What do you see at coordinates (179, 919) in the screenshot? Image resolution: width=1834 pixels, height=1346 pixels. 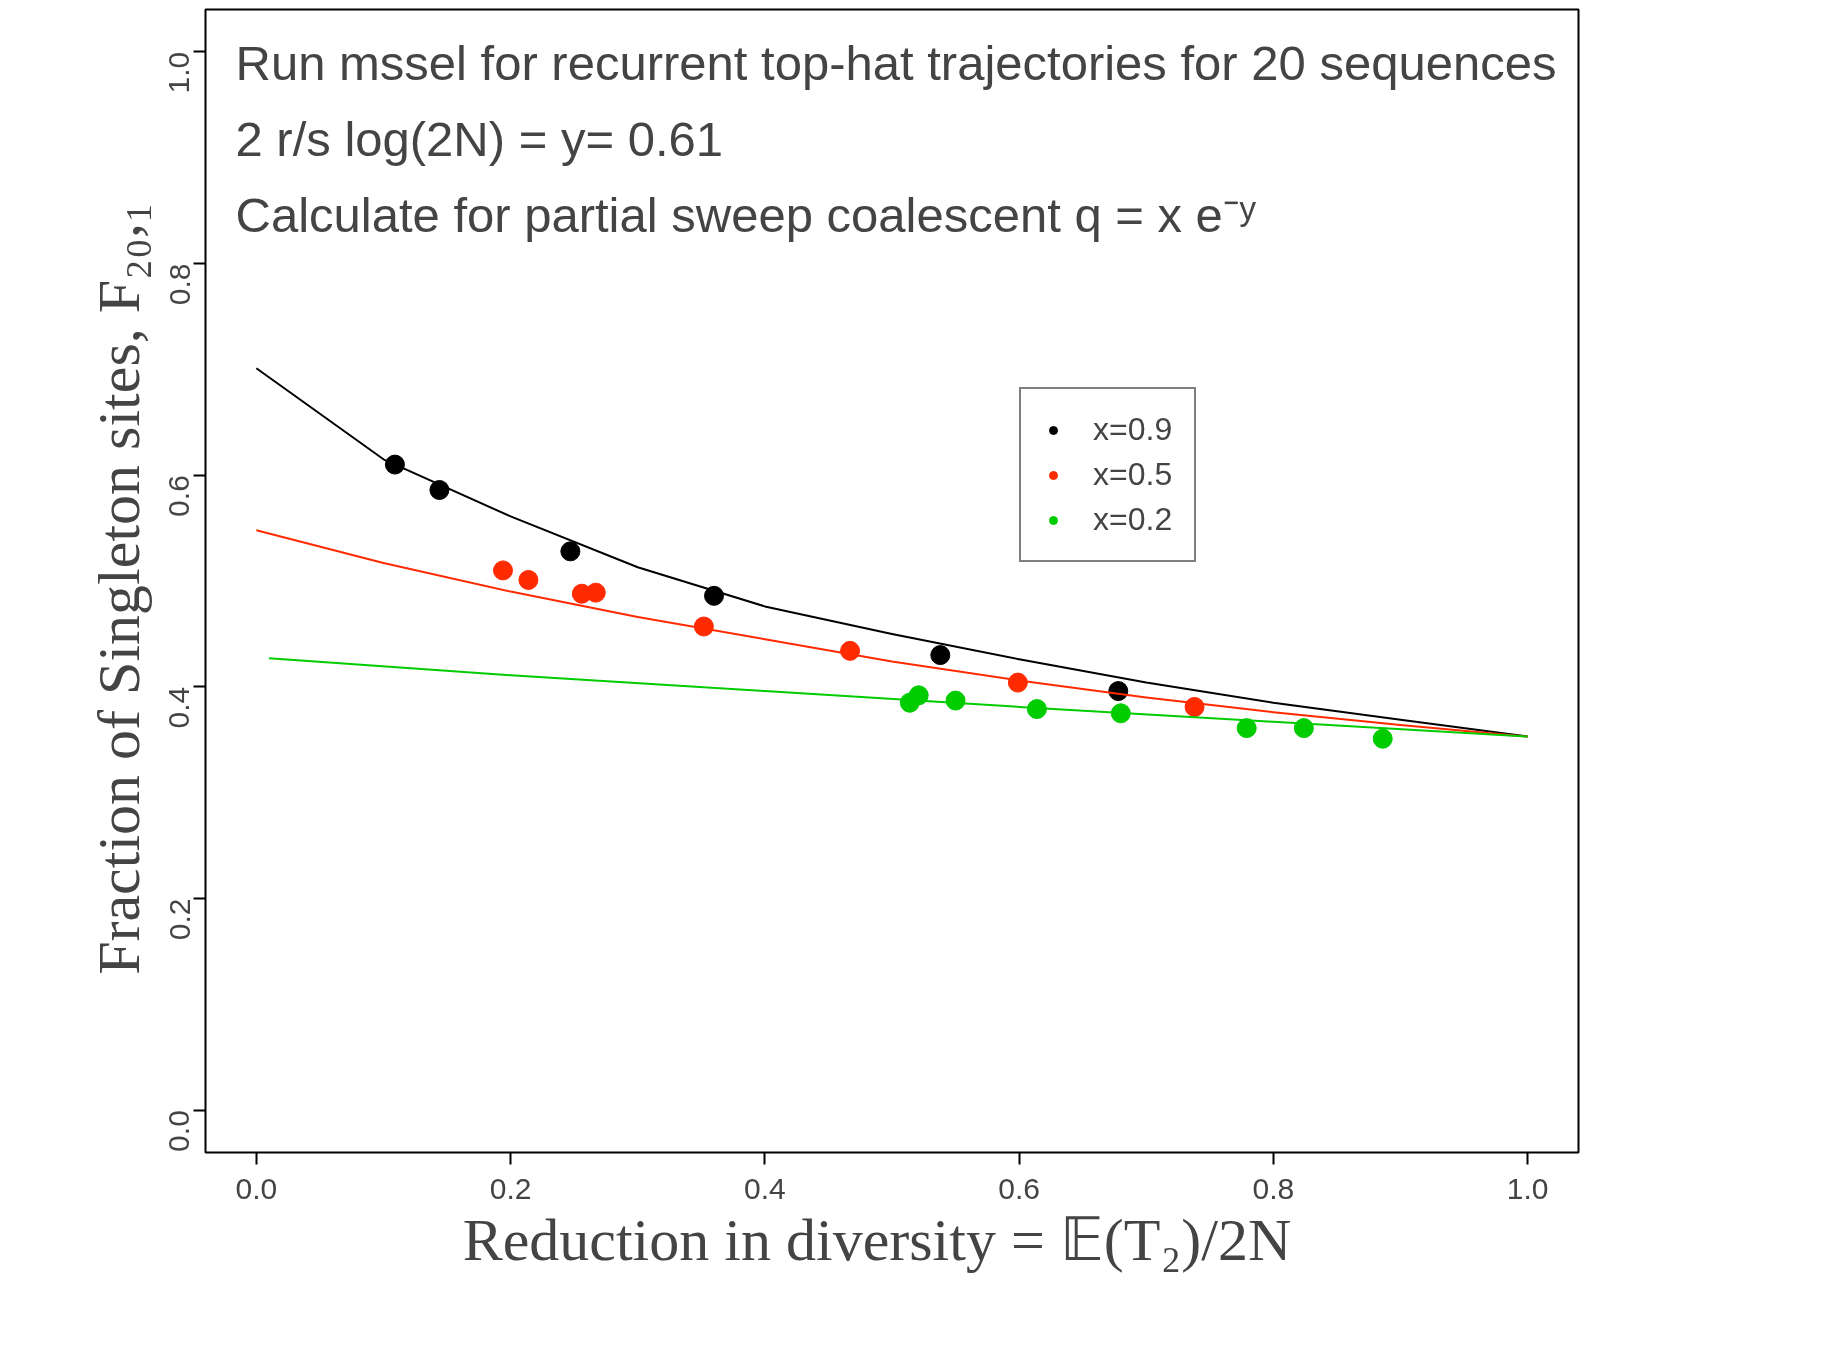 I see `y-tick-label: 0.2` at bounding box center [179, 919].